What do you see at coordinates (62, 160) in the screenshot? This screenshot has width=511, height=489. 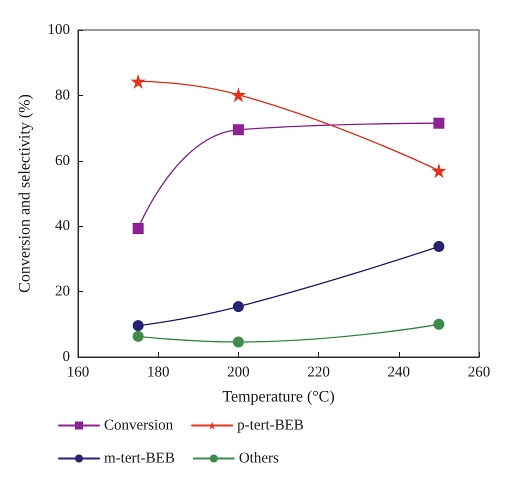 I see `y-tick-label: 60` at bounding box center [62, 160].